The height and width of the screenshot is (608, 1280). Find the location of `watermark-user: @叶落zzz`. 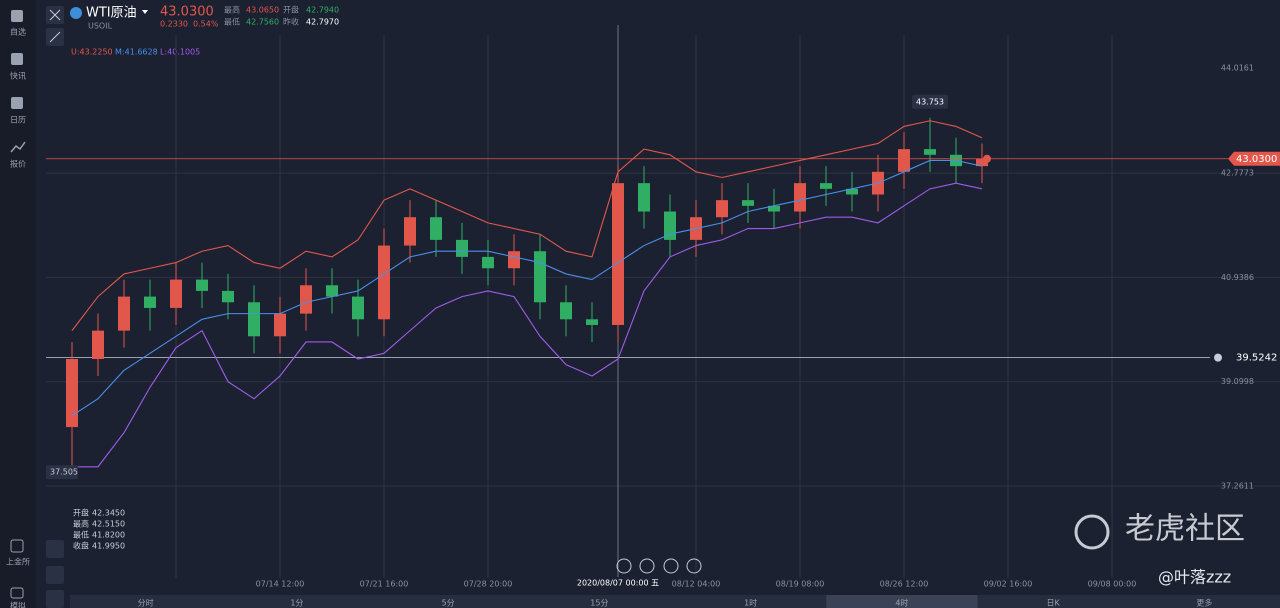

watermark-user: @叶落zzz is located at coordinates (1194, 577).